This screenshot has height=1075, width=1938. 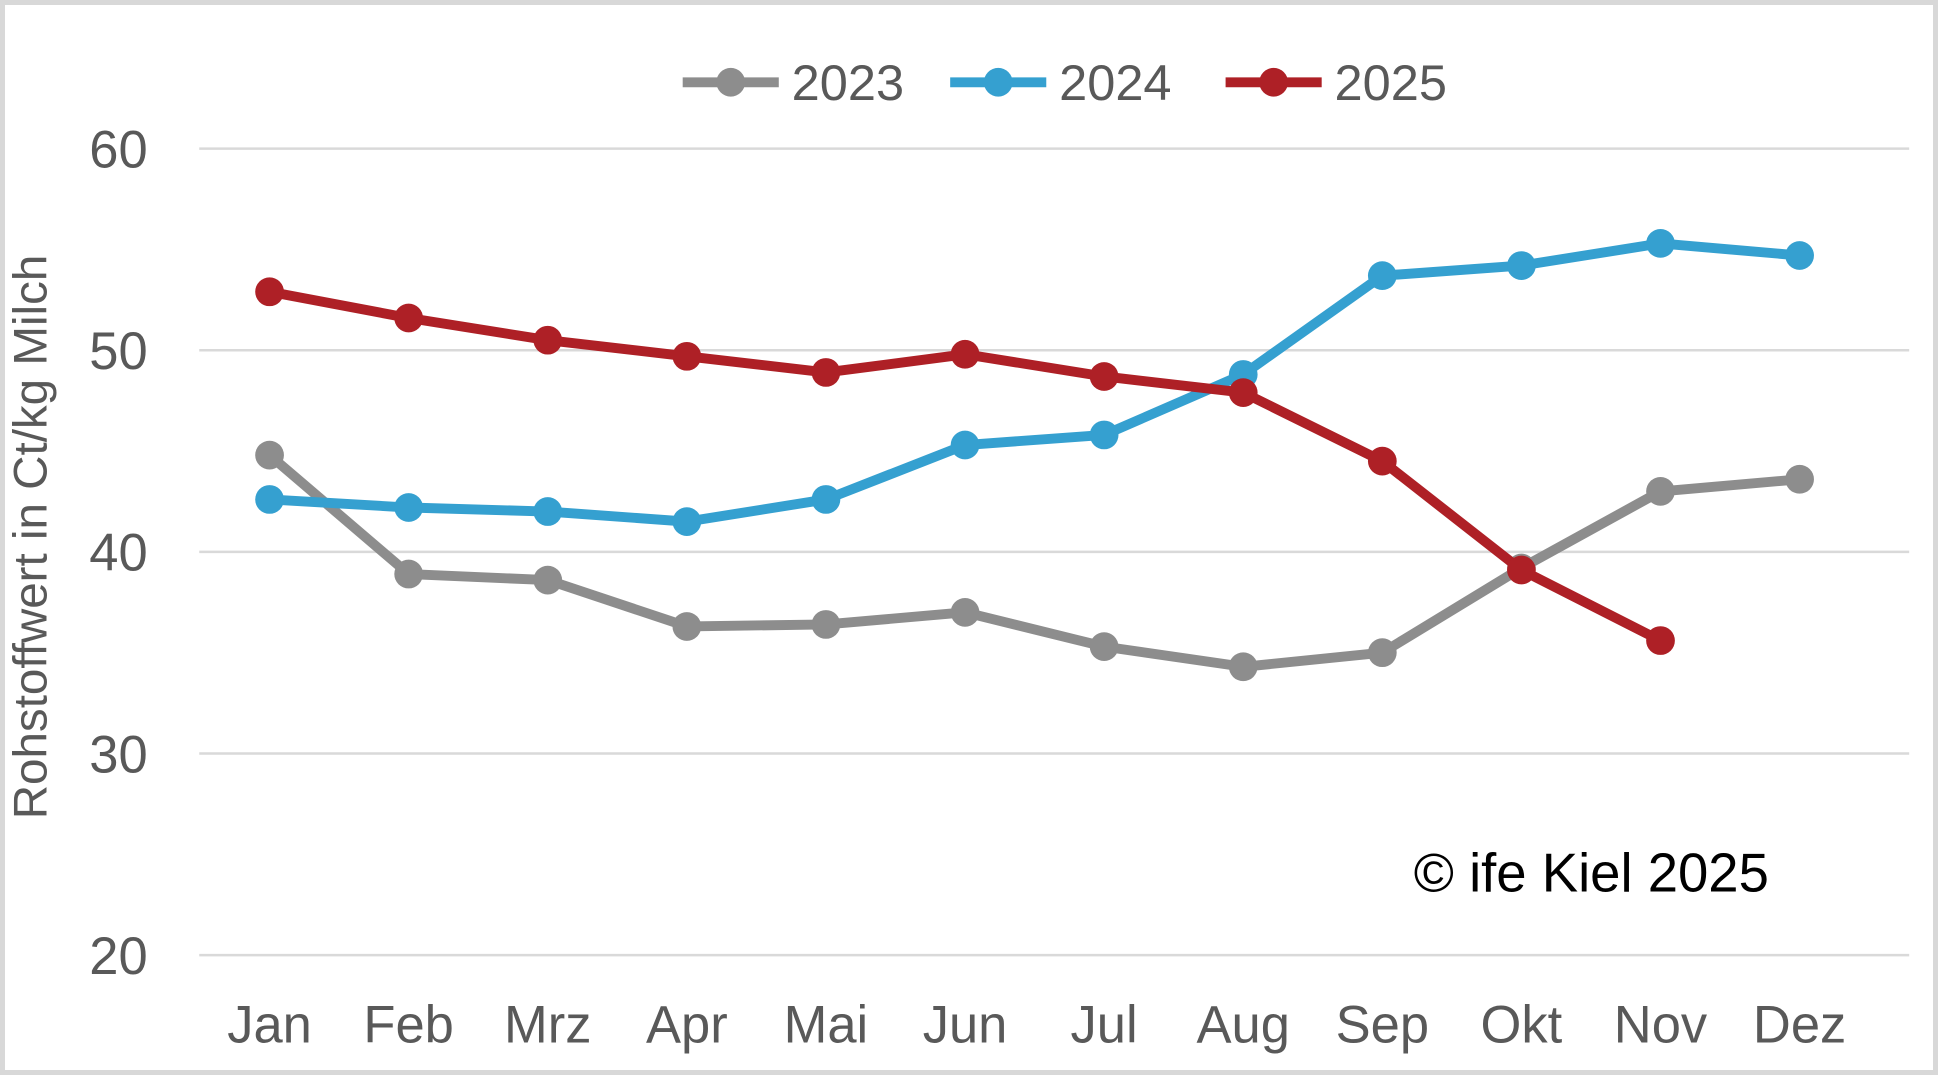 I want to click on y-axis-title: Rohstoffwert in Ct/kg Milch, so click(x=31, y=537).